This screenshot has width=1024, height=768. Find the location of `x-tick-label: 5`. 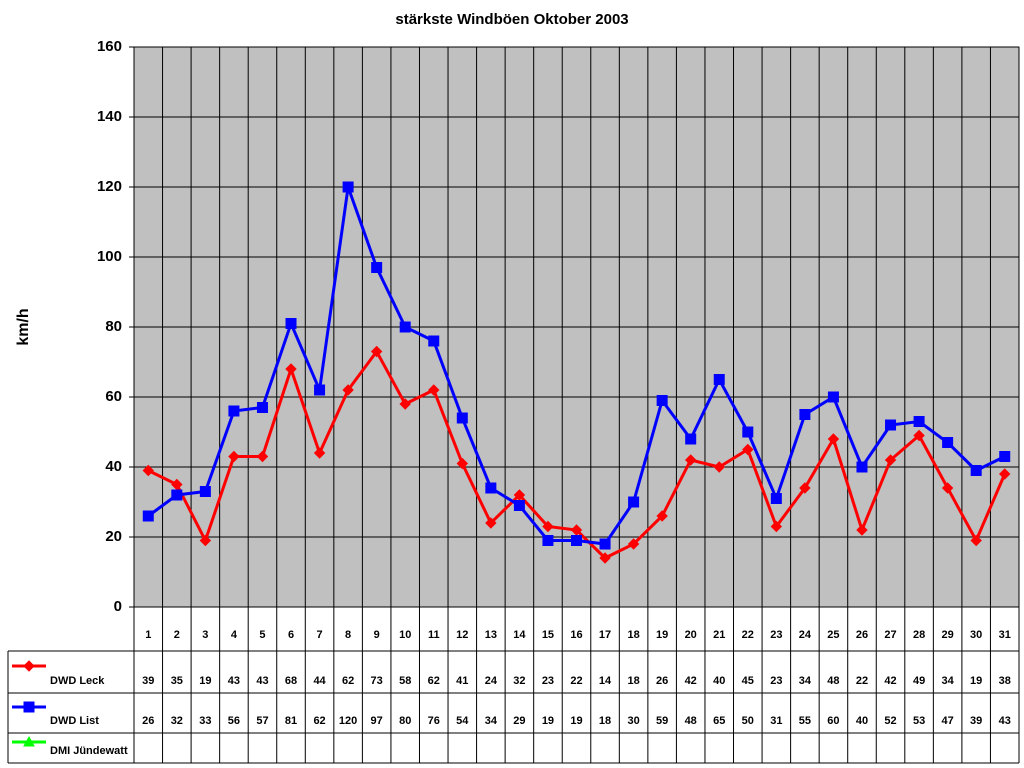

x-tick-label: 5 is located at coordinates (262, 635).